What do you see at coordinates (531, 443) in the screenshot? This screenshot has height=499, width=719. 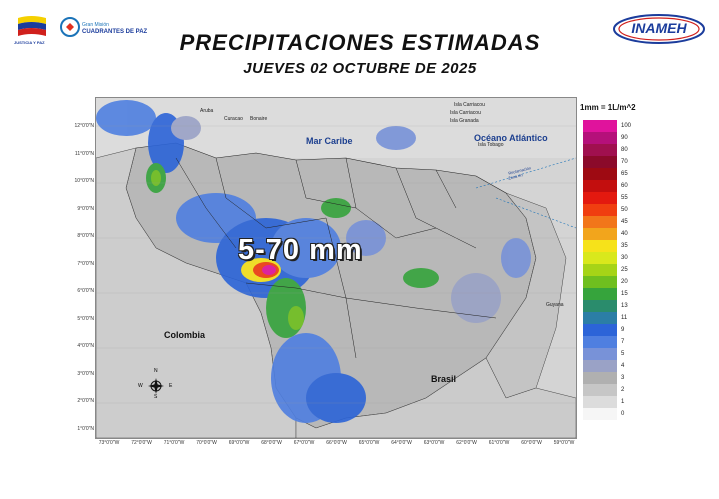 I see `longitude-tick-label: 60°0'0"W` at bounding box center [531, 443].